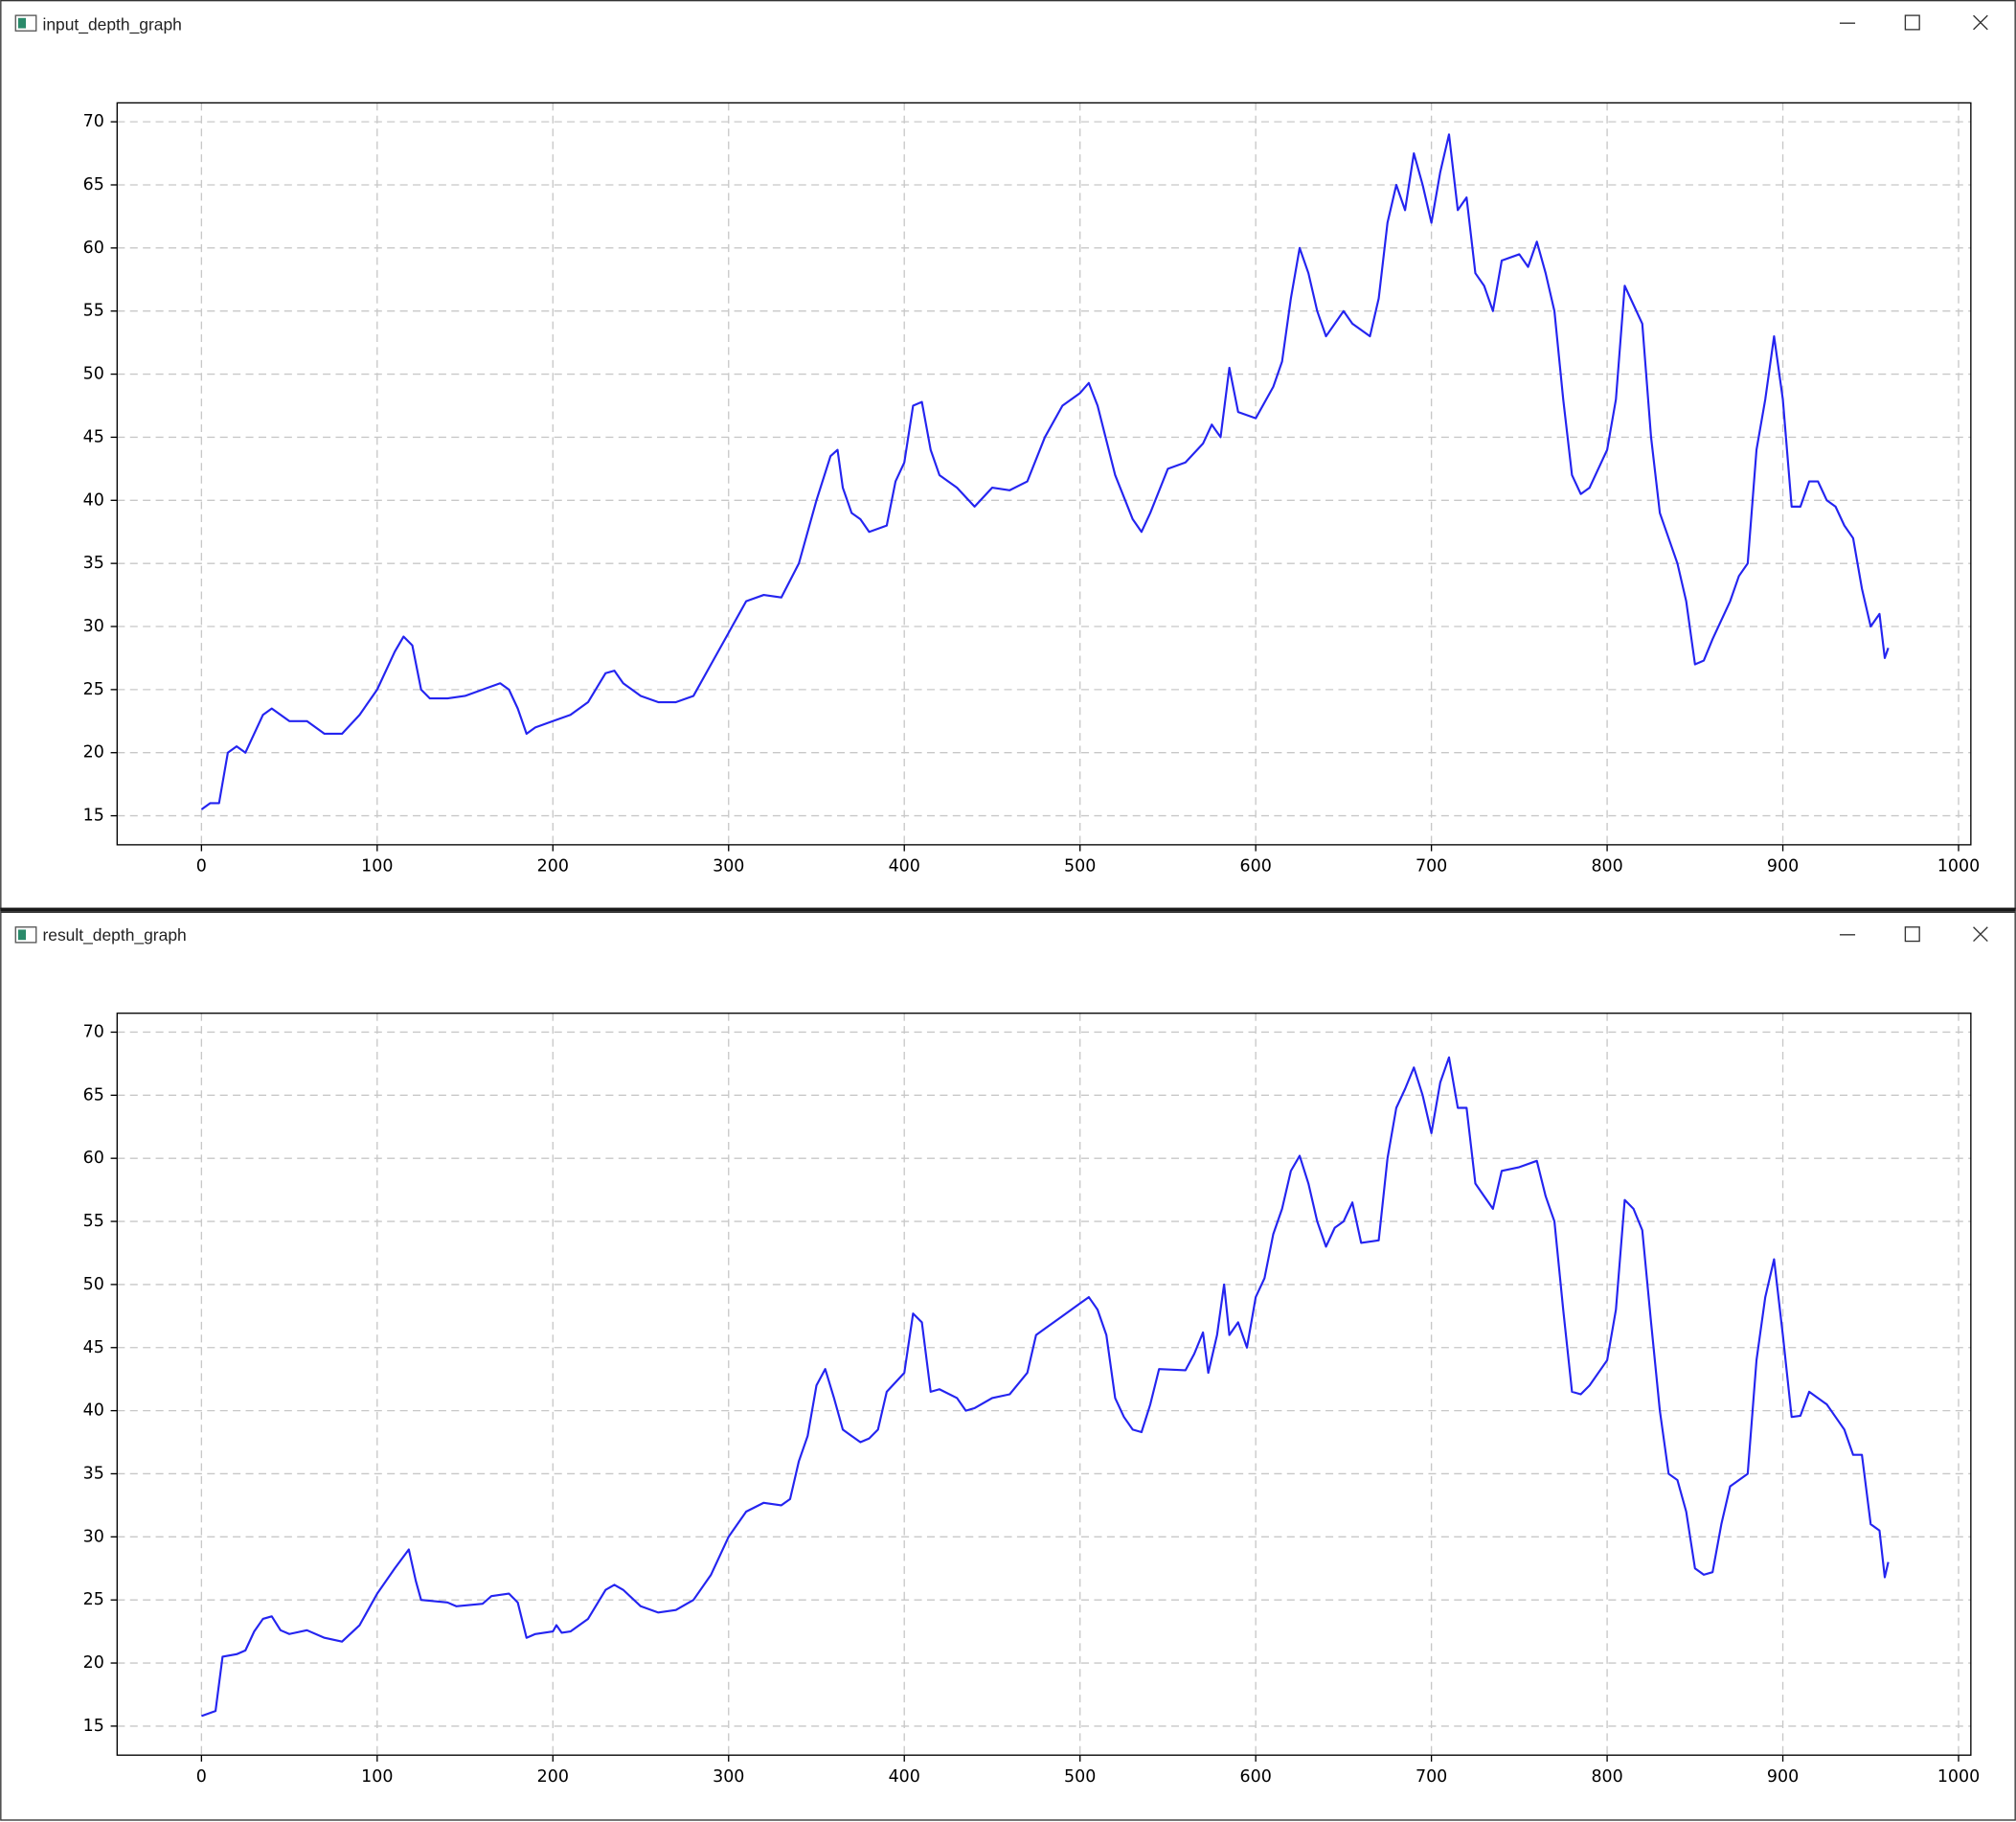 This screenshot has height=1822, width=2016. Describe the element at coordinates (114, 935) in the screenshot. I see `window-title: result_depth_graph` at that location.